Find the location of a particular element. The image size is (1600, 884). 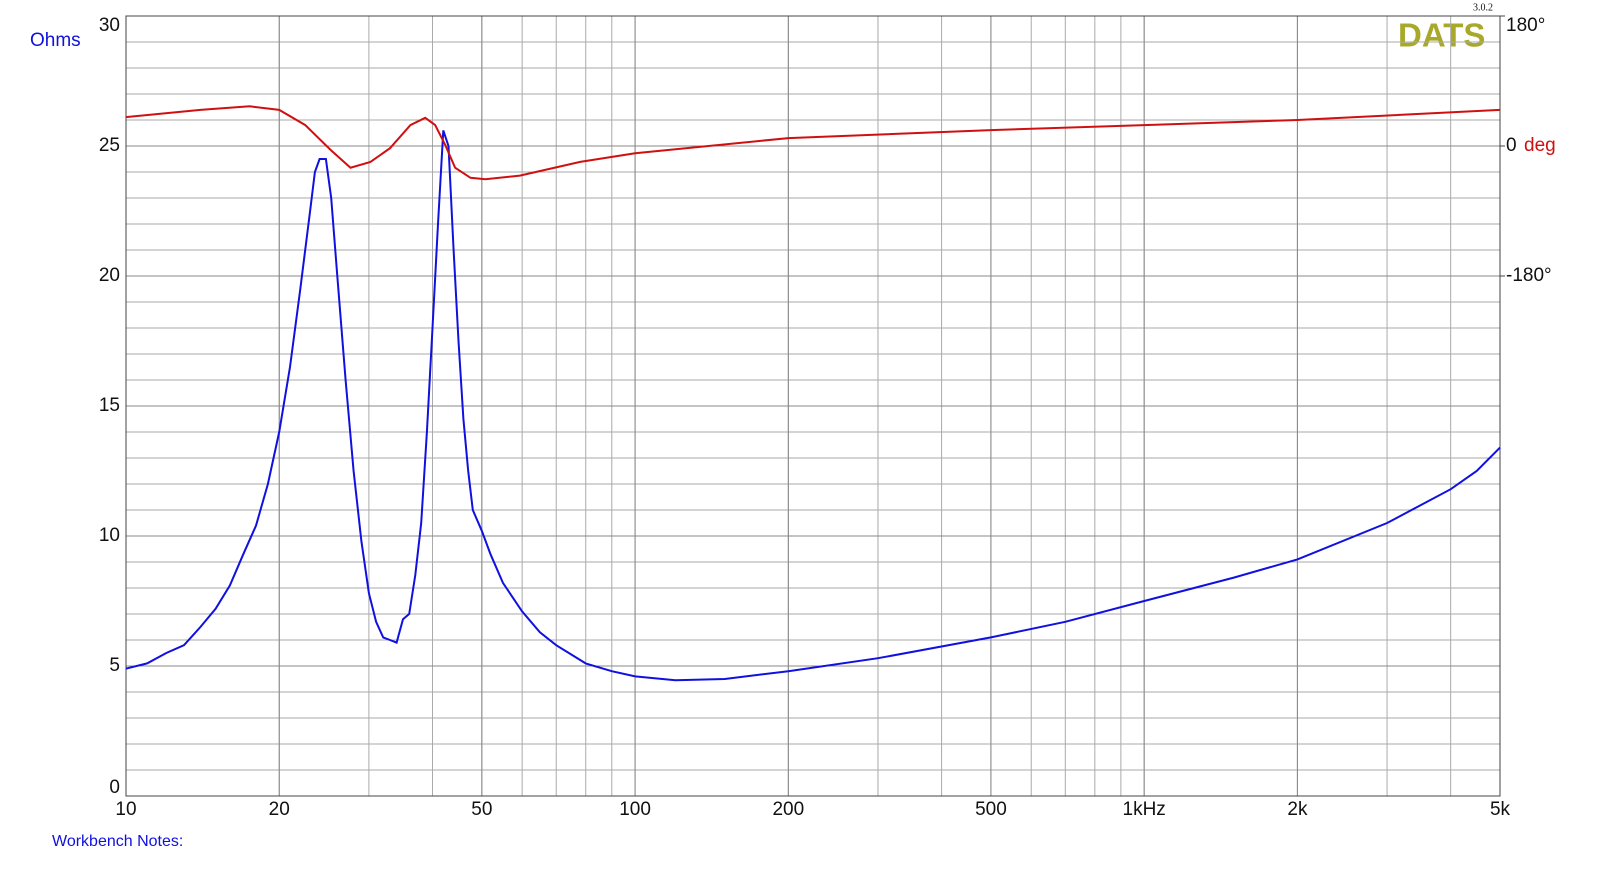

x-tick-label: 100 is located at coordinates (635, 809).